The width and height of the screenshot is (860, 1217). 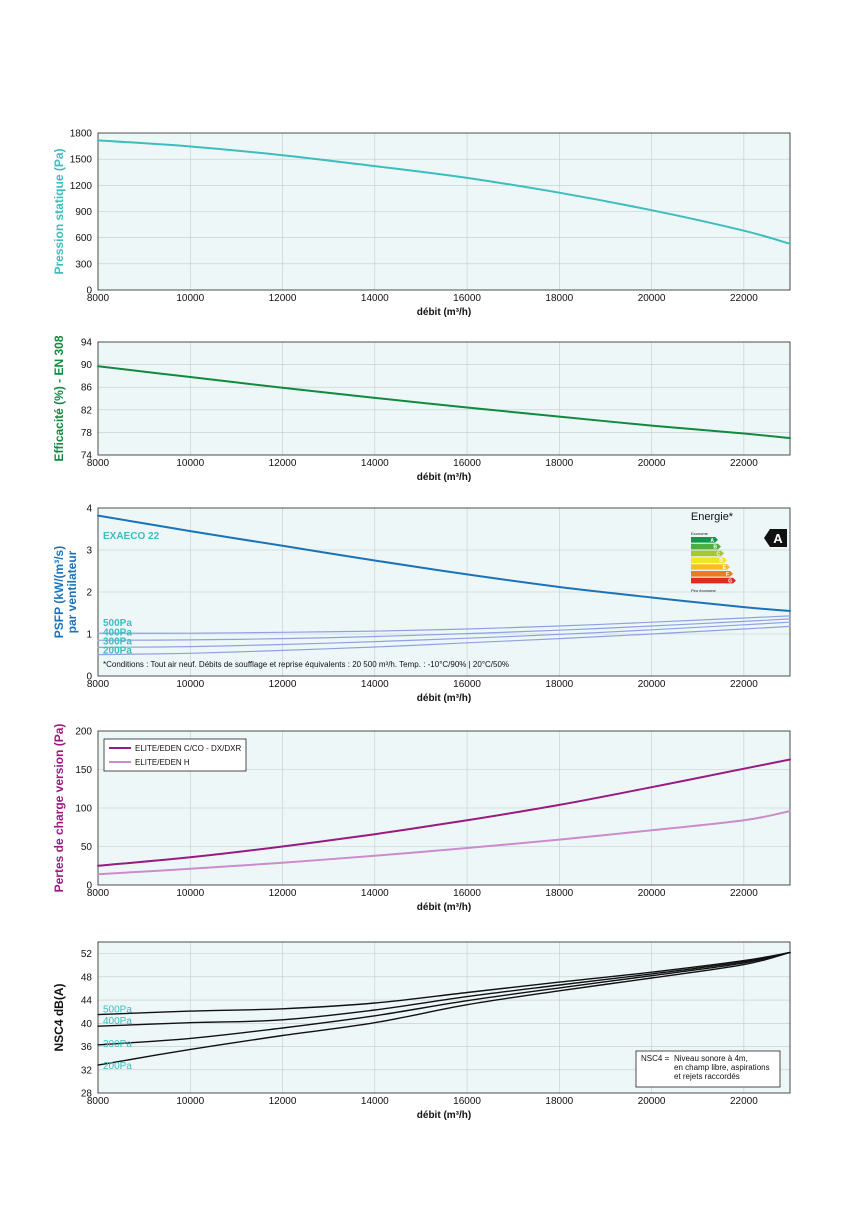 What do you see at coordinates (715, 548) in the screenshot?
I see `energy-class-letter: B` at bounding box center [715, 548].